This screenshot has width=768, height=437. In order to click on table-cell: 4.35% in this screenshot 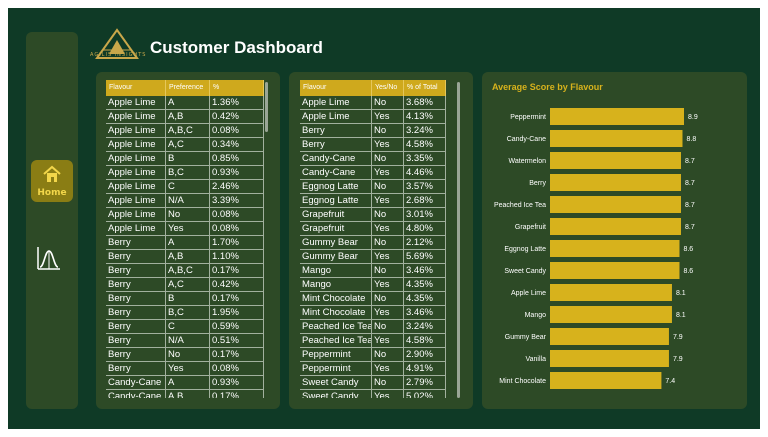, I will do `click(425, 284)`.